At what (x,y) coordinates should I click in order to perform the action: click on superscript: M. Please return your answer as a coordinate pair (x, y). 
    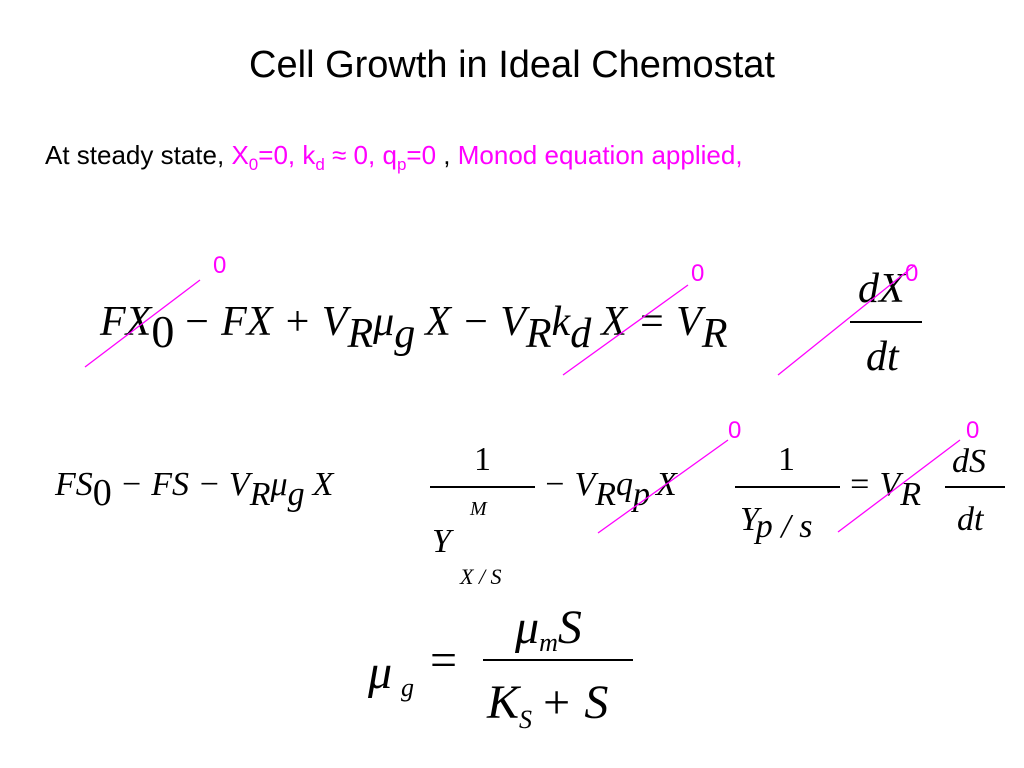
    Looking at the image, I should click on (478, 509).